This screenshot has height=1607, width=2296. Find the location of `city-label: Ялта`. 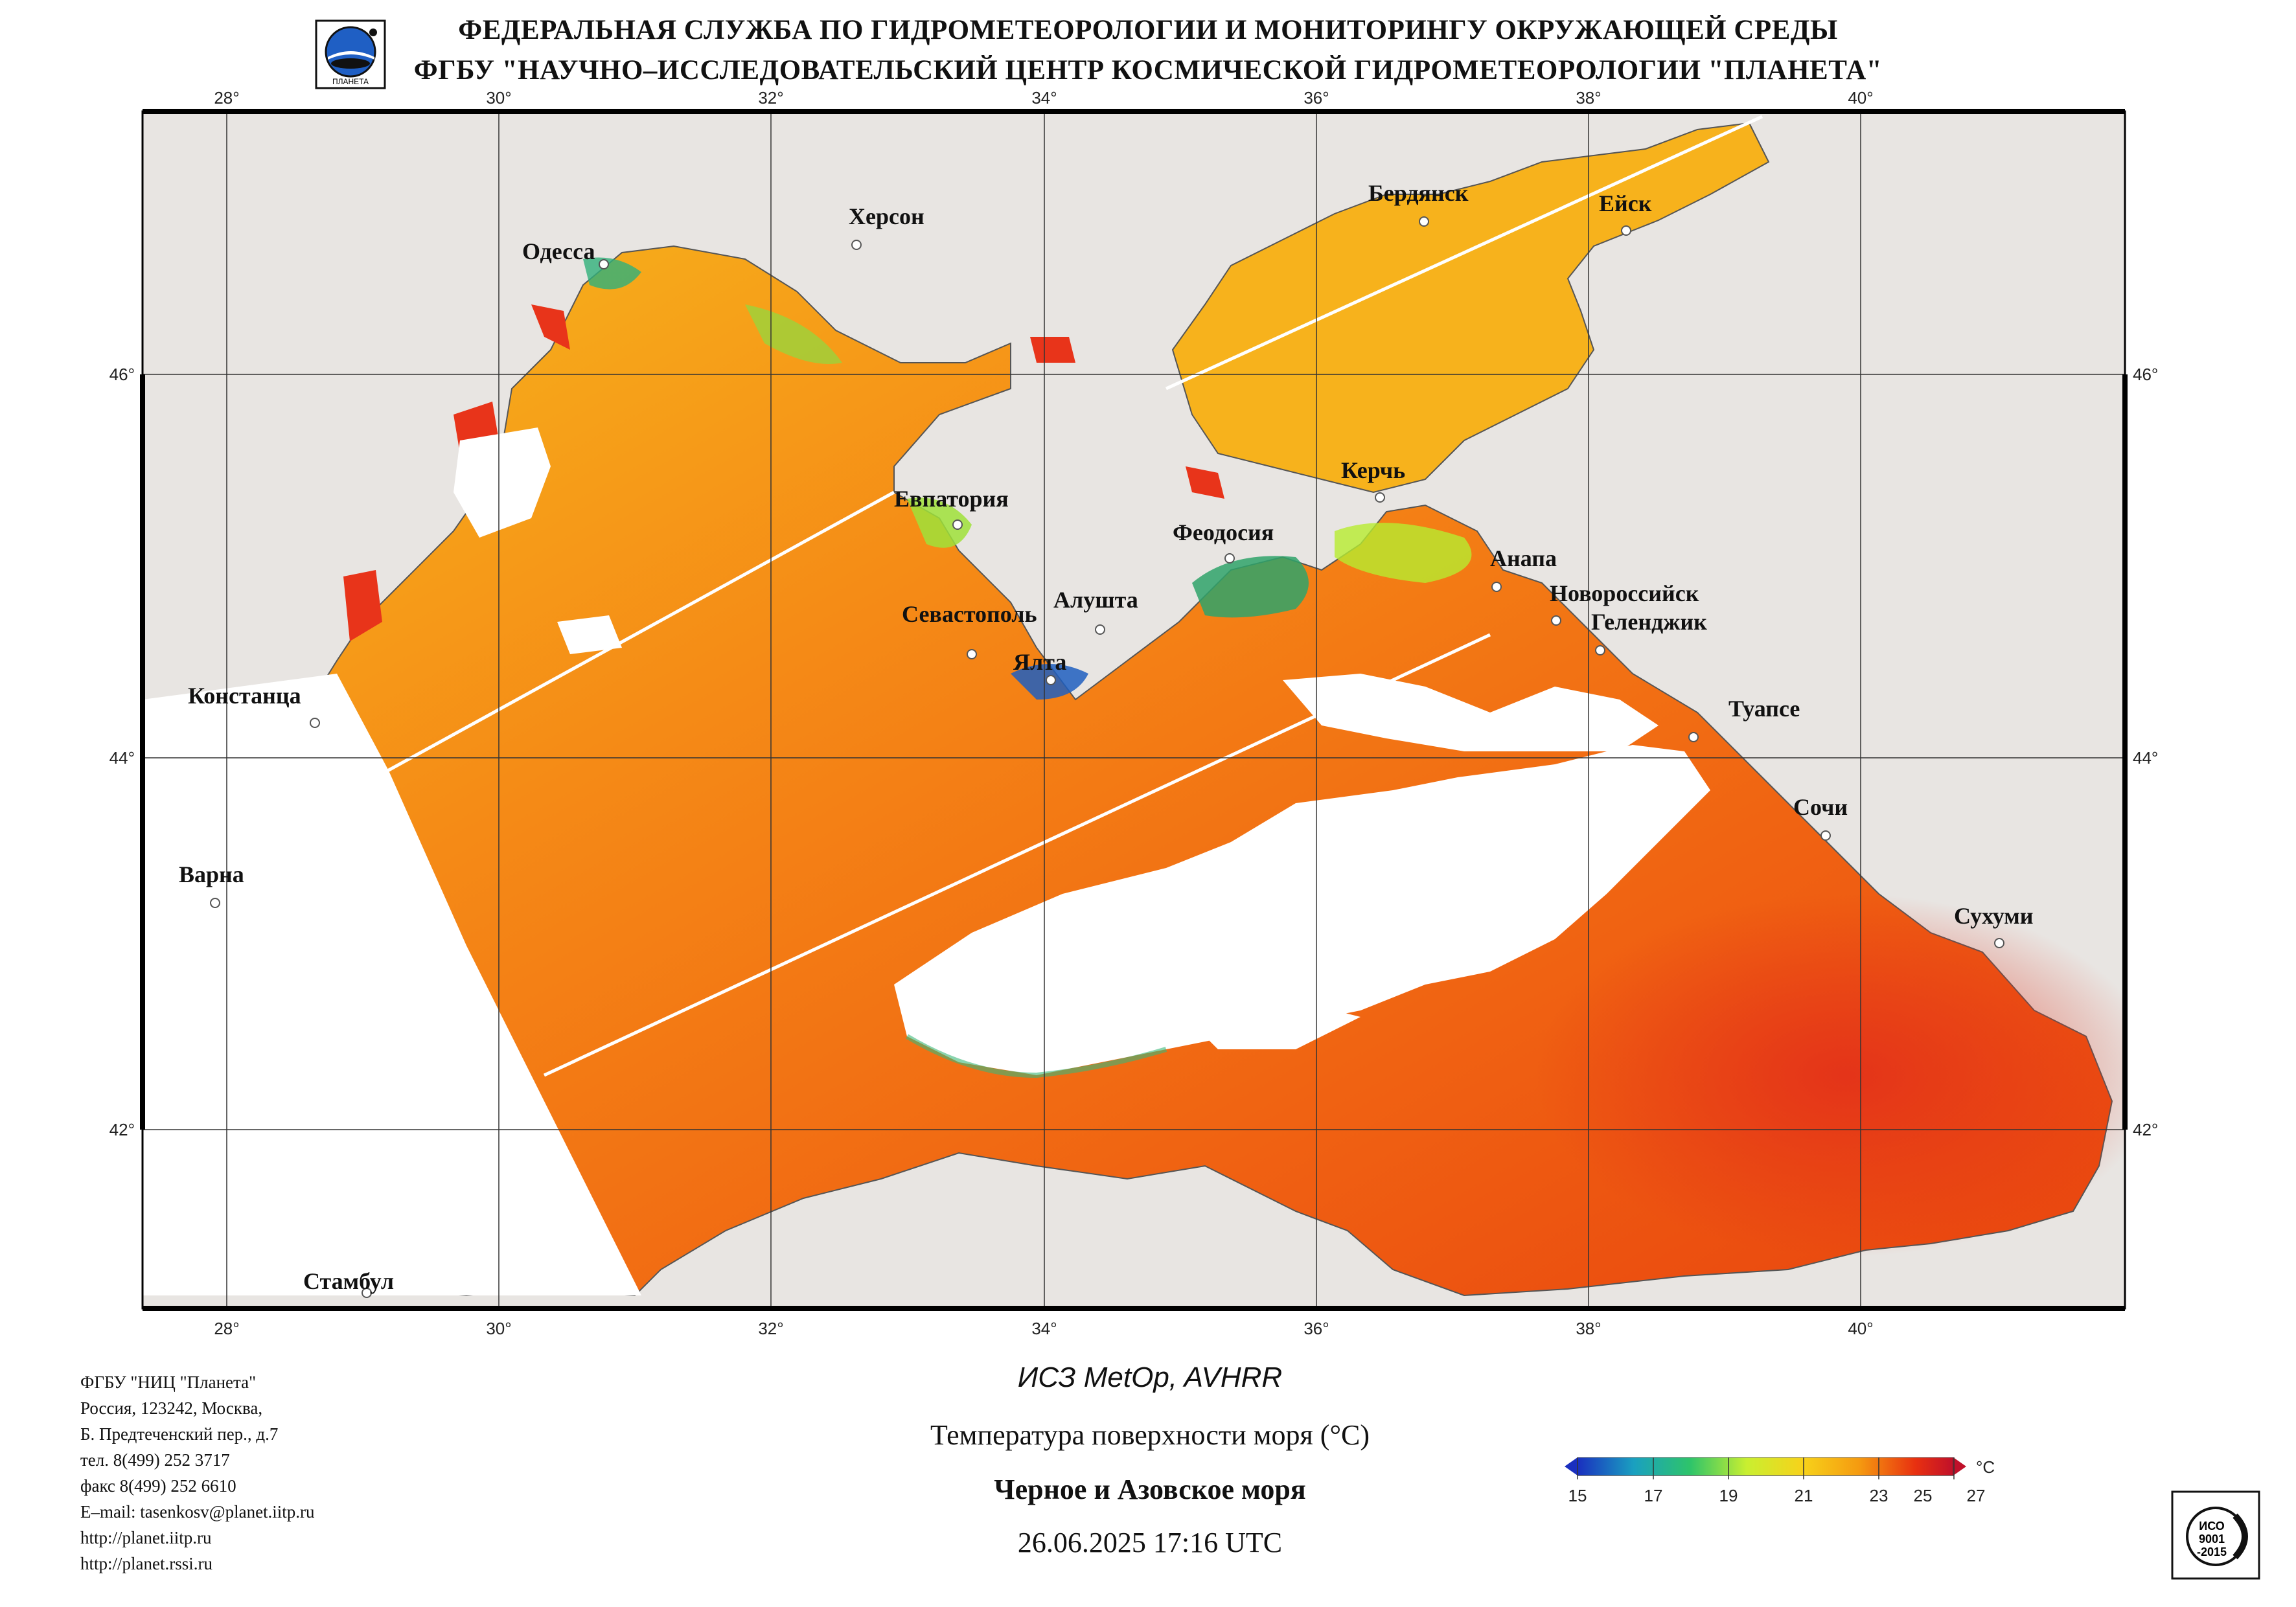

city-label: Ялта is located at coordinates (1039, 662).